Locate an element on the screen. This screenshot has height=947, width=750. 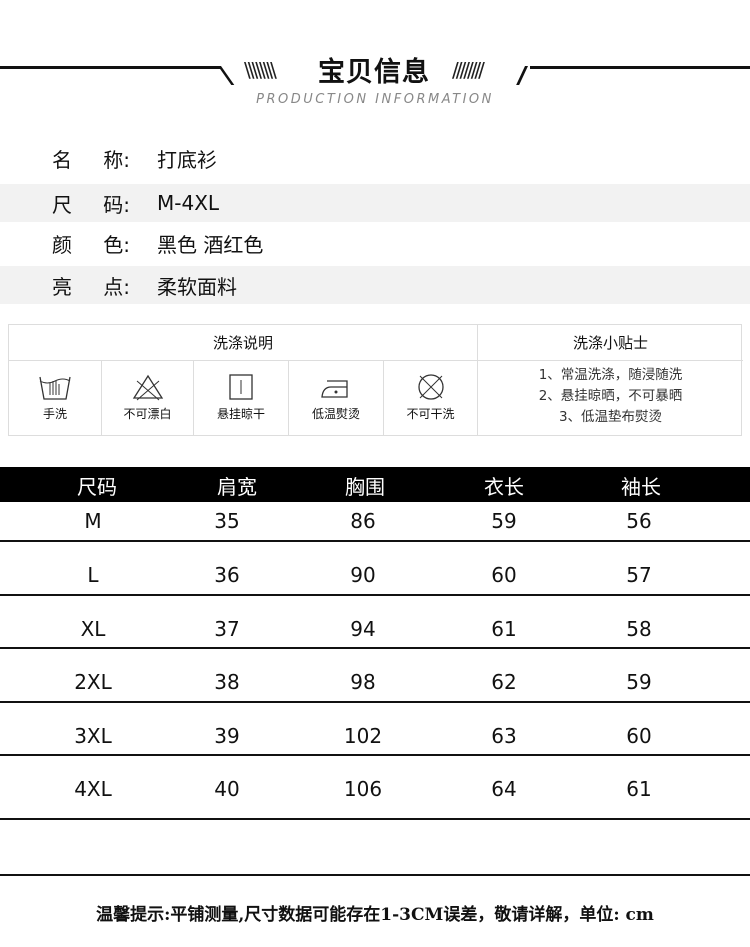
table-cell: 36 is located at coordinates (227, 575).